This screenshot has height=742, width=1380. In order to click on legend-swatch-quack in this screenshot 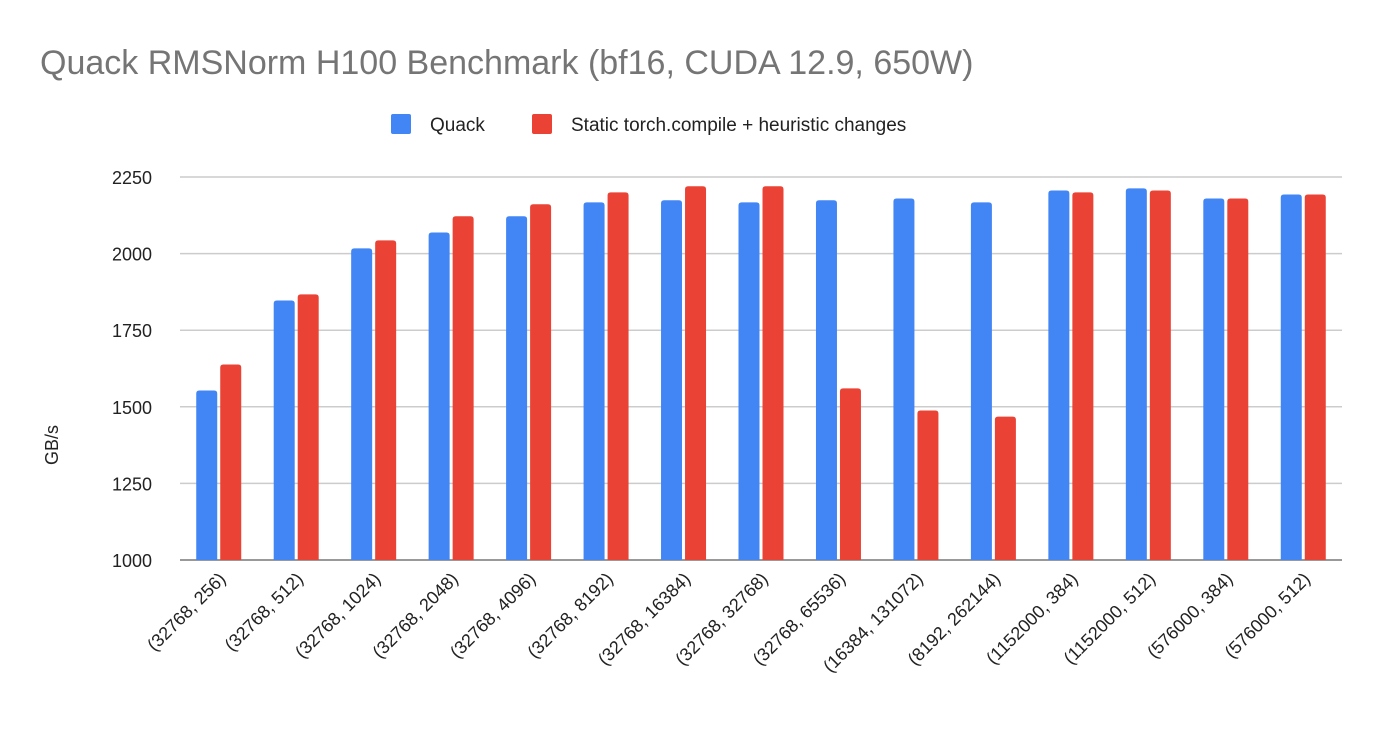, I will do `click(401, 124)`.